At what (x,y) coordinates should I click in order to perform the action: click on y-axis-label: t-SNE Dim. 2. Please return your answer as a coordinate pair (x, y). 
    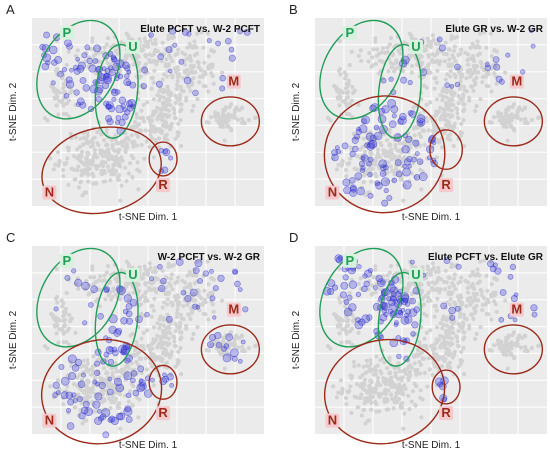
    Looking at the image, I should click on (296, 339).